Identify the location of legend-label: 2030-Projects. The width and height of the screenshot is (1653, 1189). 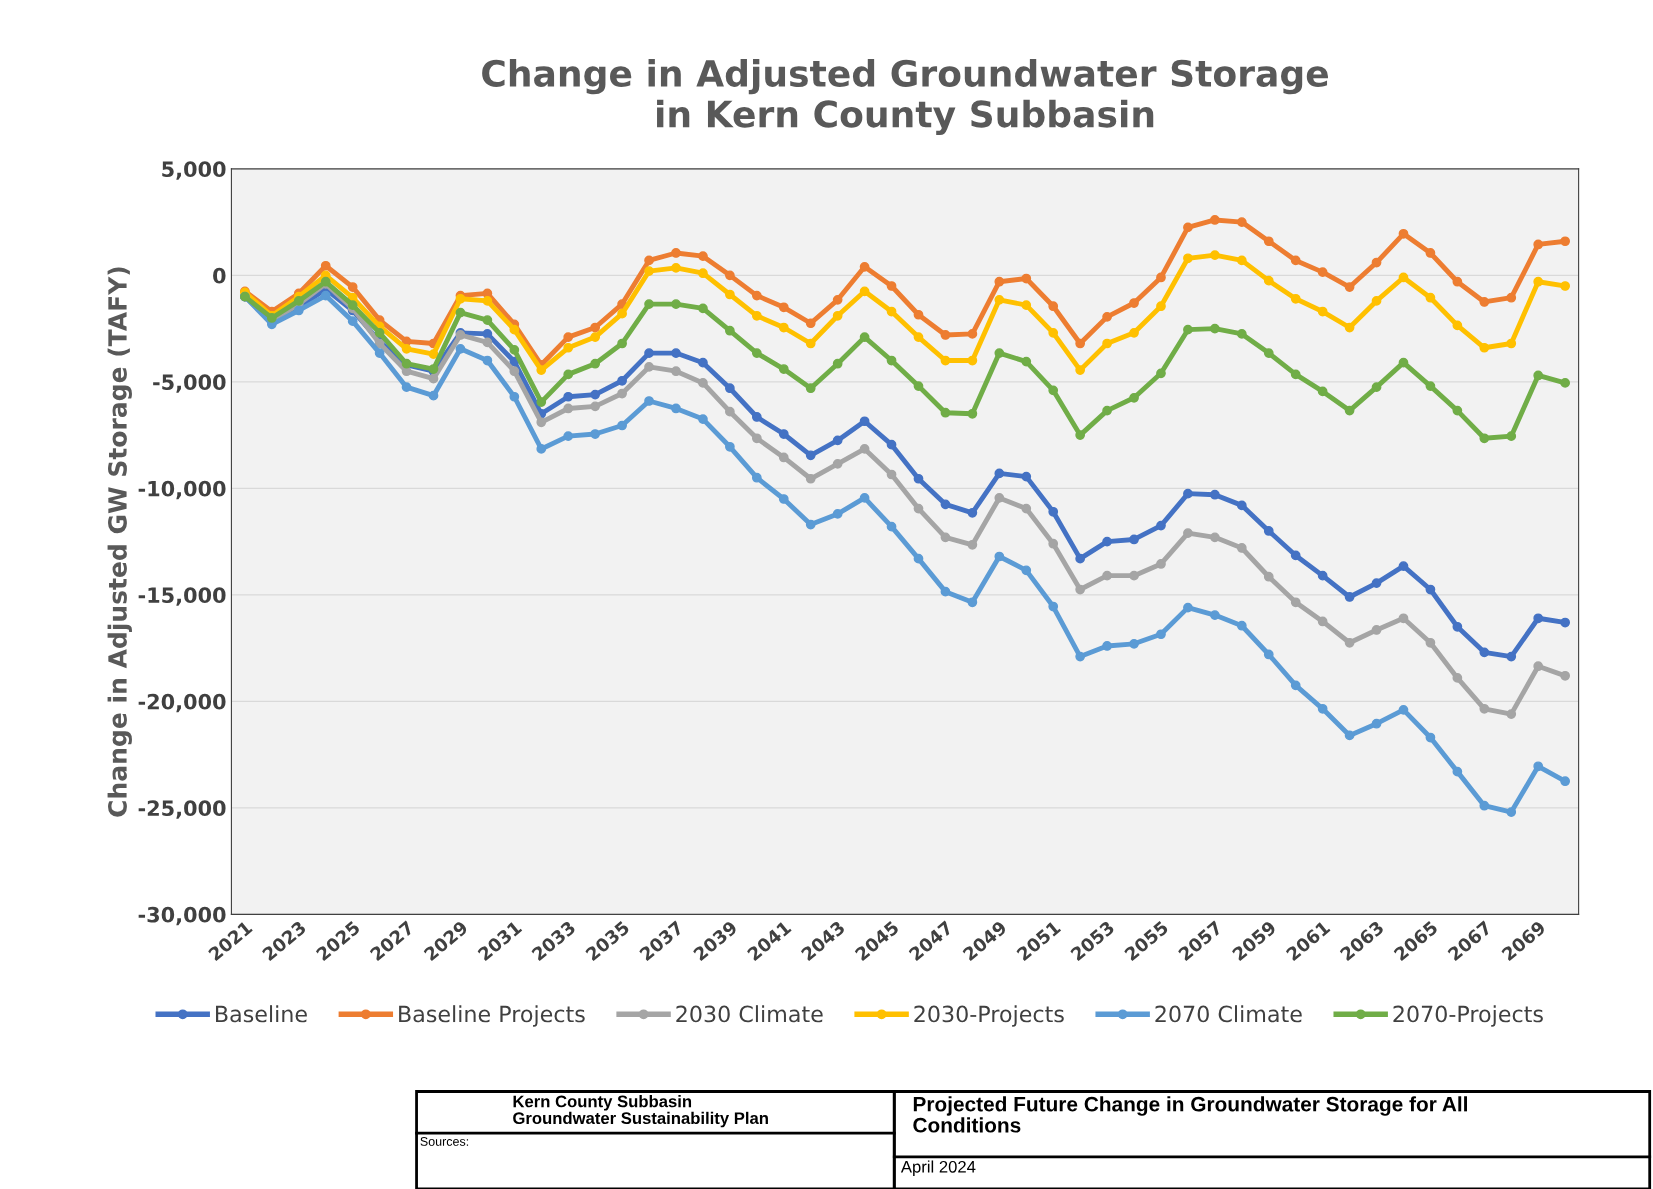
(989, 1016).